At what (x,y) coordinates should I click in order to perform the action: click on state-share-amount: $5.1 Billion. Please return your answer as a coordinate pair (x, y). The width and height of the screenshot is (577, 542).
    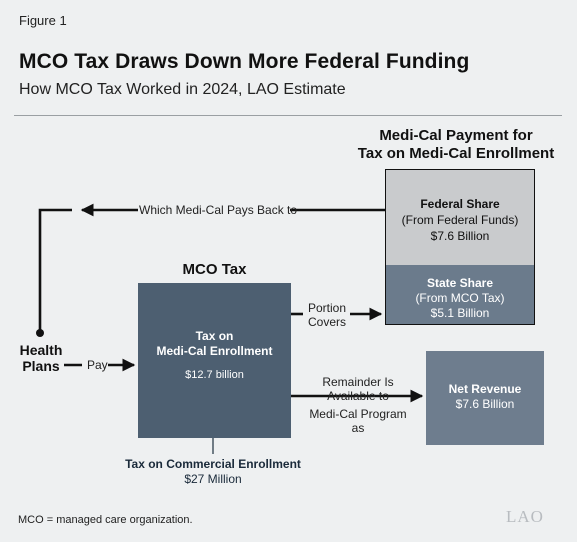
    Looking at the image, I should click on (460, 313).